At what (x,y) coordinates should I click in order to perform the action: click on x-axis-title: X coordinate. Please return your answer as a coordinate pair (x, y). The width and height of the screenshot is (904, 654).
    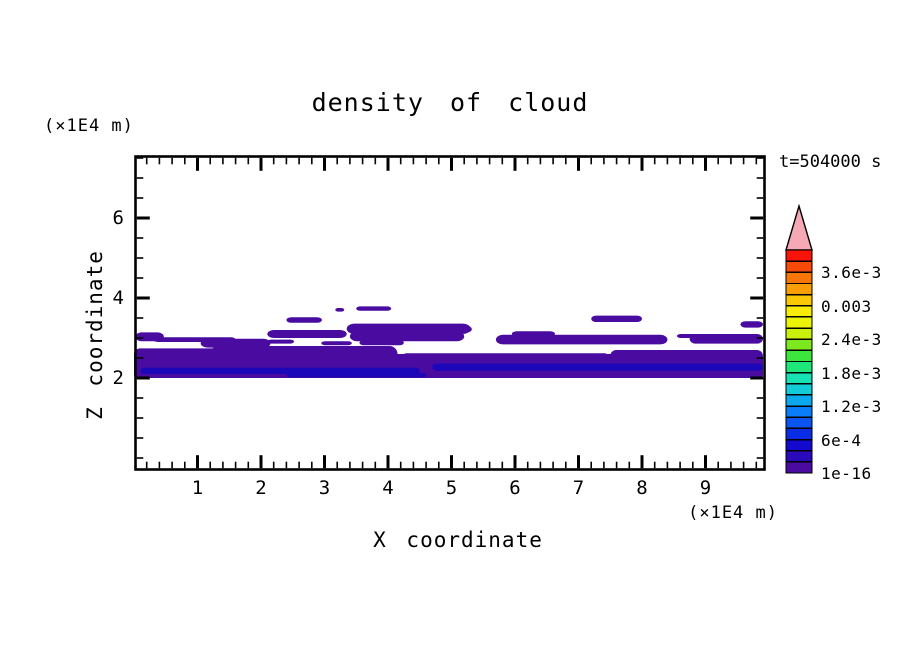
    Looking at the image, I should click on (458, 540).